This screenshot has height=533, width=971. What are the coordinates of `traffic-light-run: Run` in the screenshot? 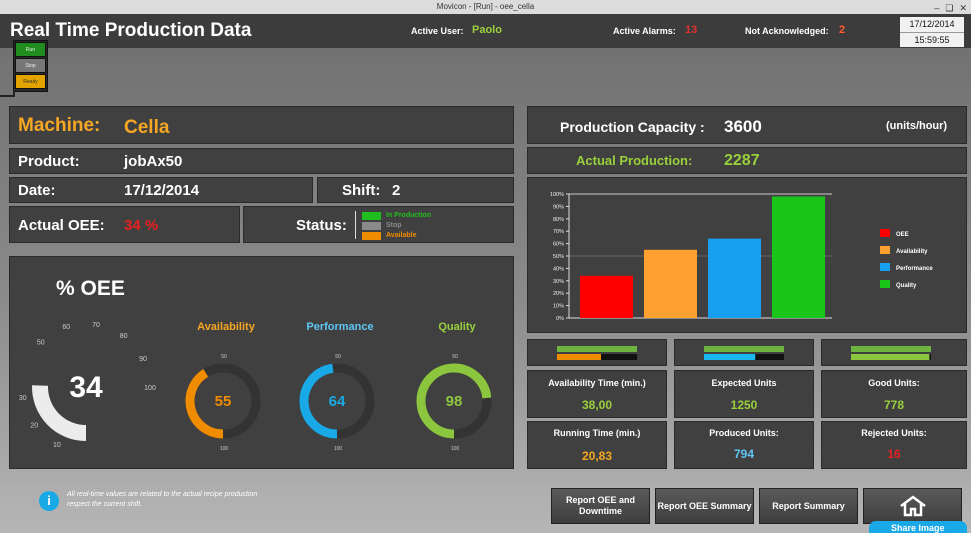 It's located at (30, 49).